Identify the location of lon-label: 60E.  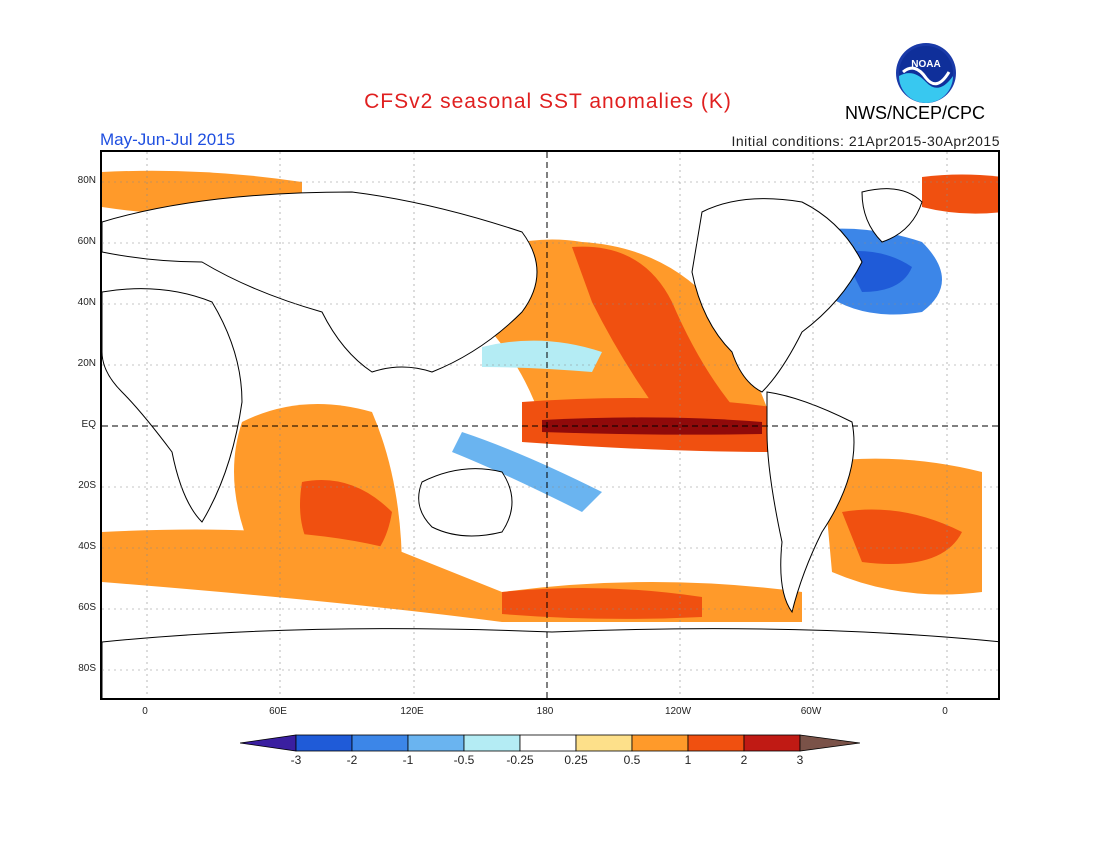
(278, 711).